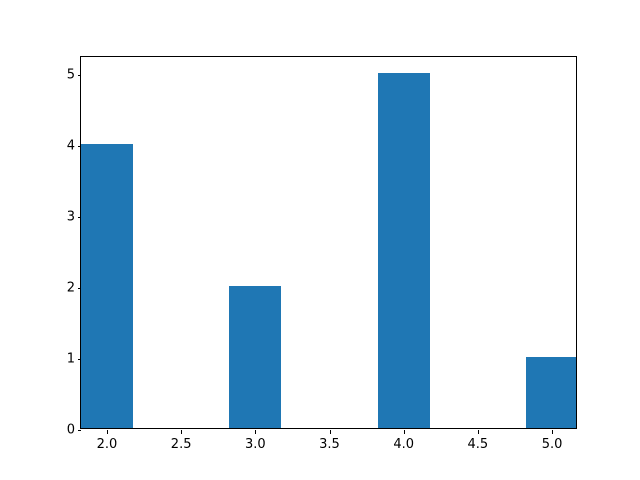 This screenshot has height=480, width=640. I want to click on y-tick-label: 2, so click(70, 288).